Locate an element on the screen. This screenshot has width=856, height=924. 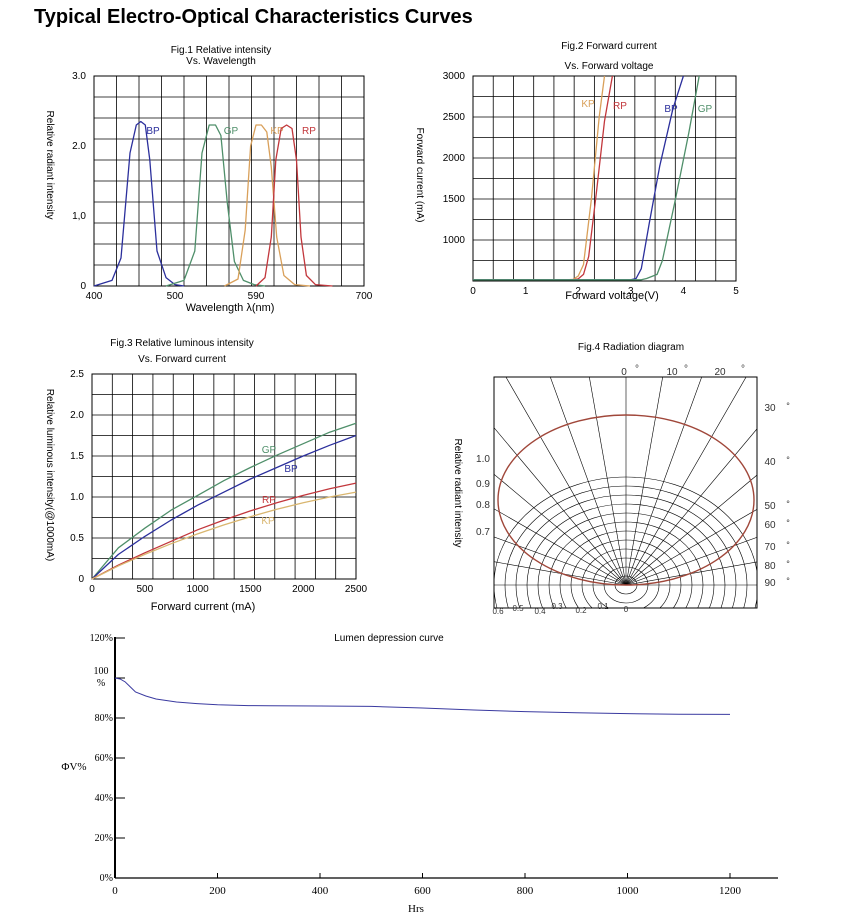
fig2-xtick-label: 5 is located at coordinates (736, 291).